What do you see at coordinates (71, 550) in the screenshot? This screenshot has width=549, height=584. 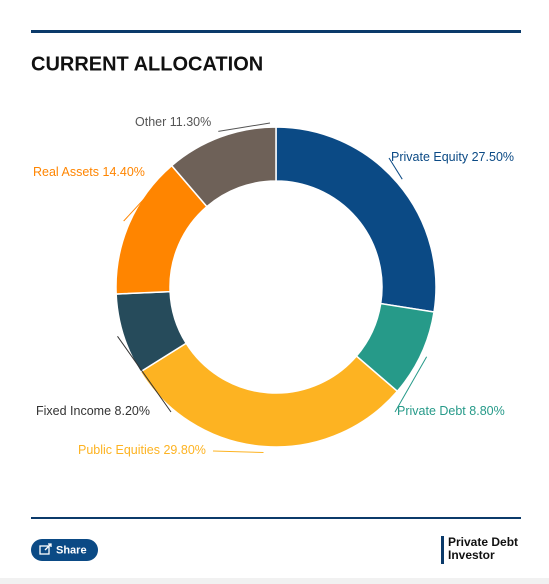 I see `share-label: Share` at bounding box center [71, 550].